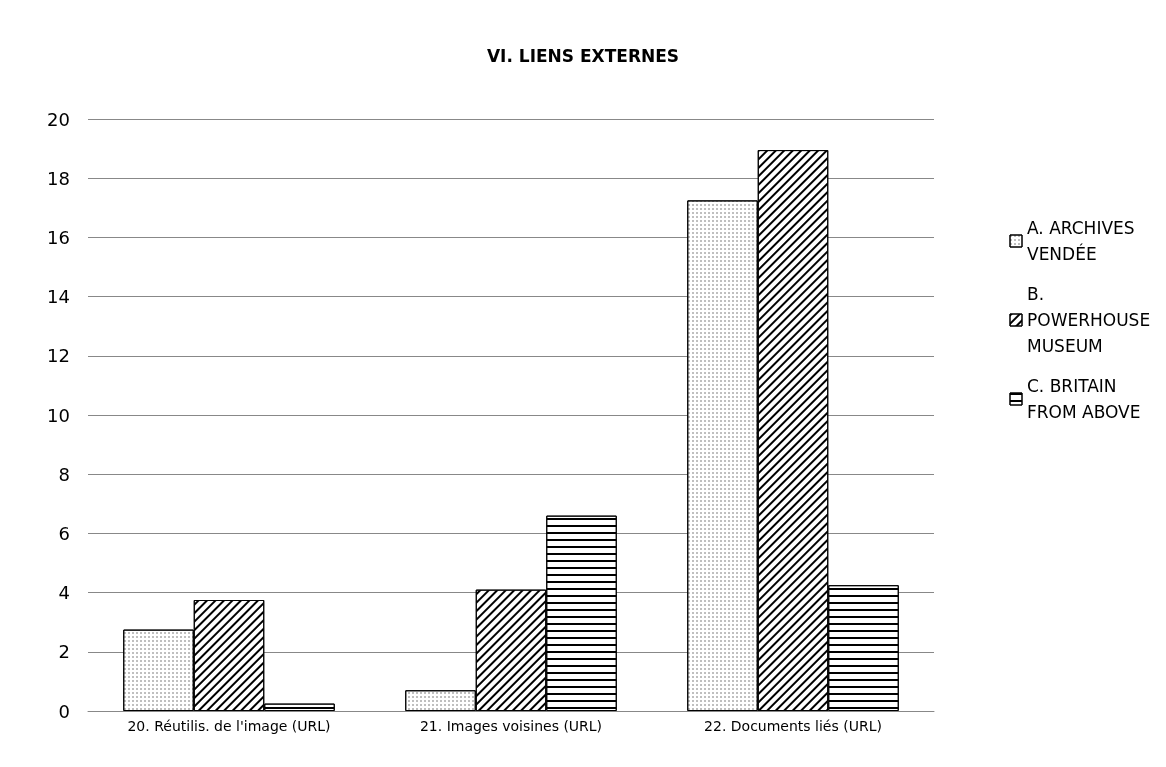 The image size is (1166, 767). I want to click on y-tick-label: 18, so click(58, 178).